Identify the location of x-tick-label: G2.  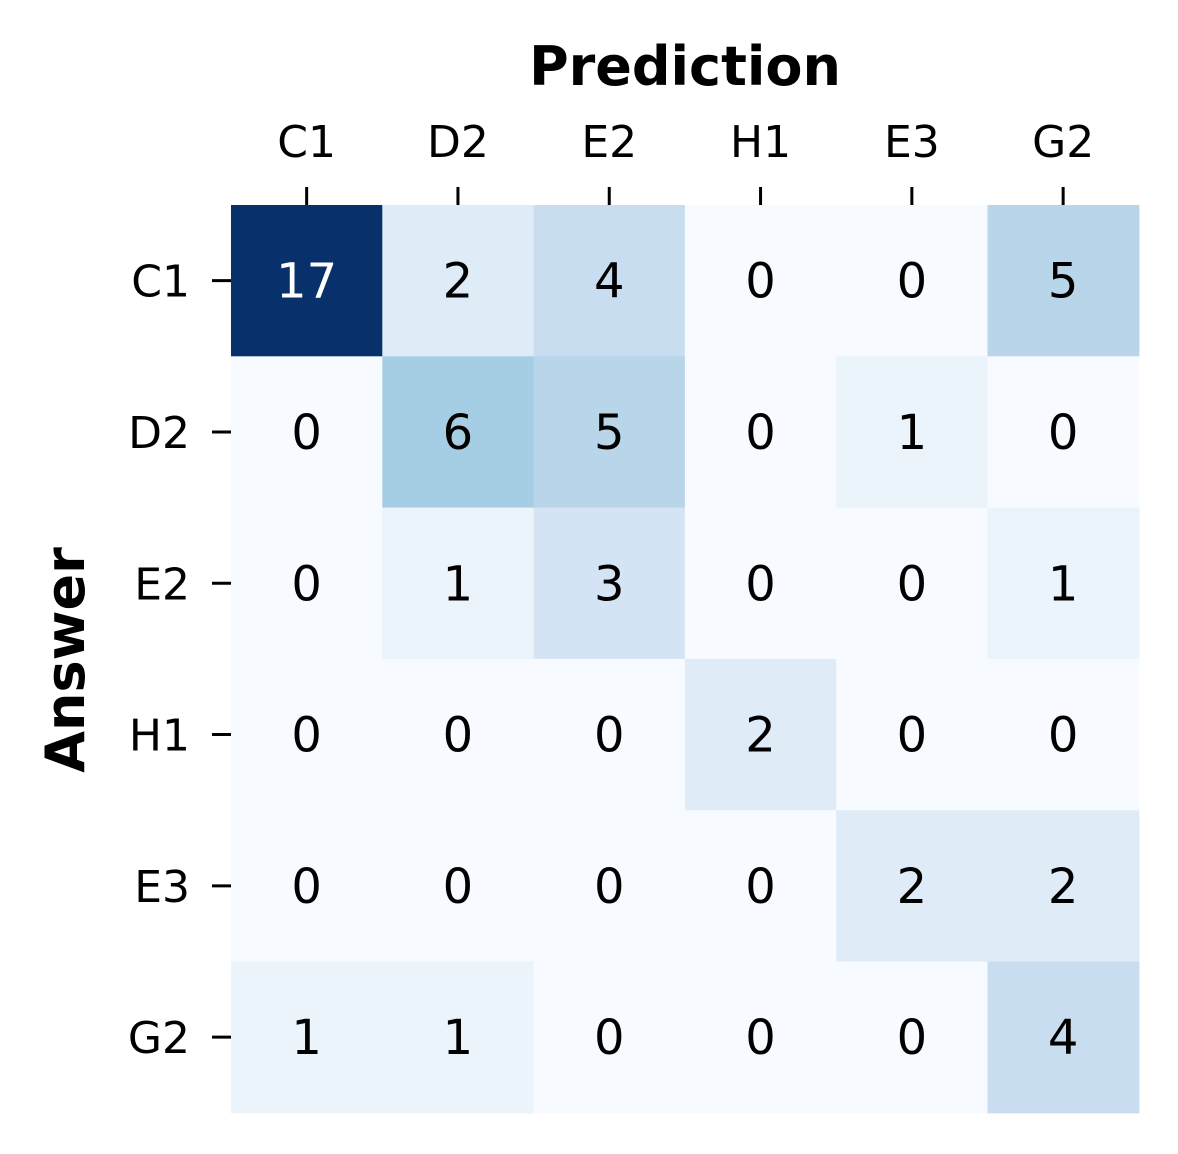
(1063, 142).